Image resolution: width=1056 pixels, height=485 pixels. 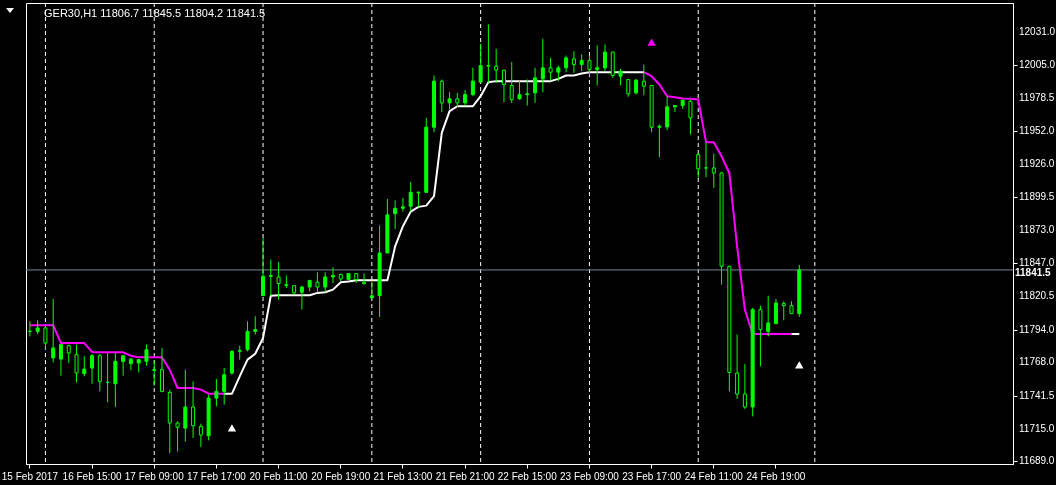 What do you see at coordinates (1037, 131) in the screenshot?
I see `y-tick-label: 11952.0` at bounding box center [1037, 131].